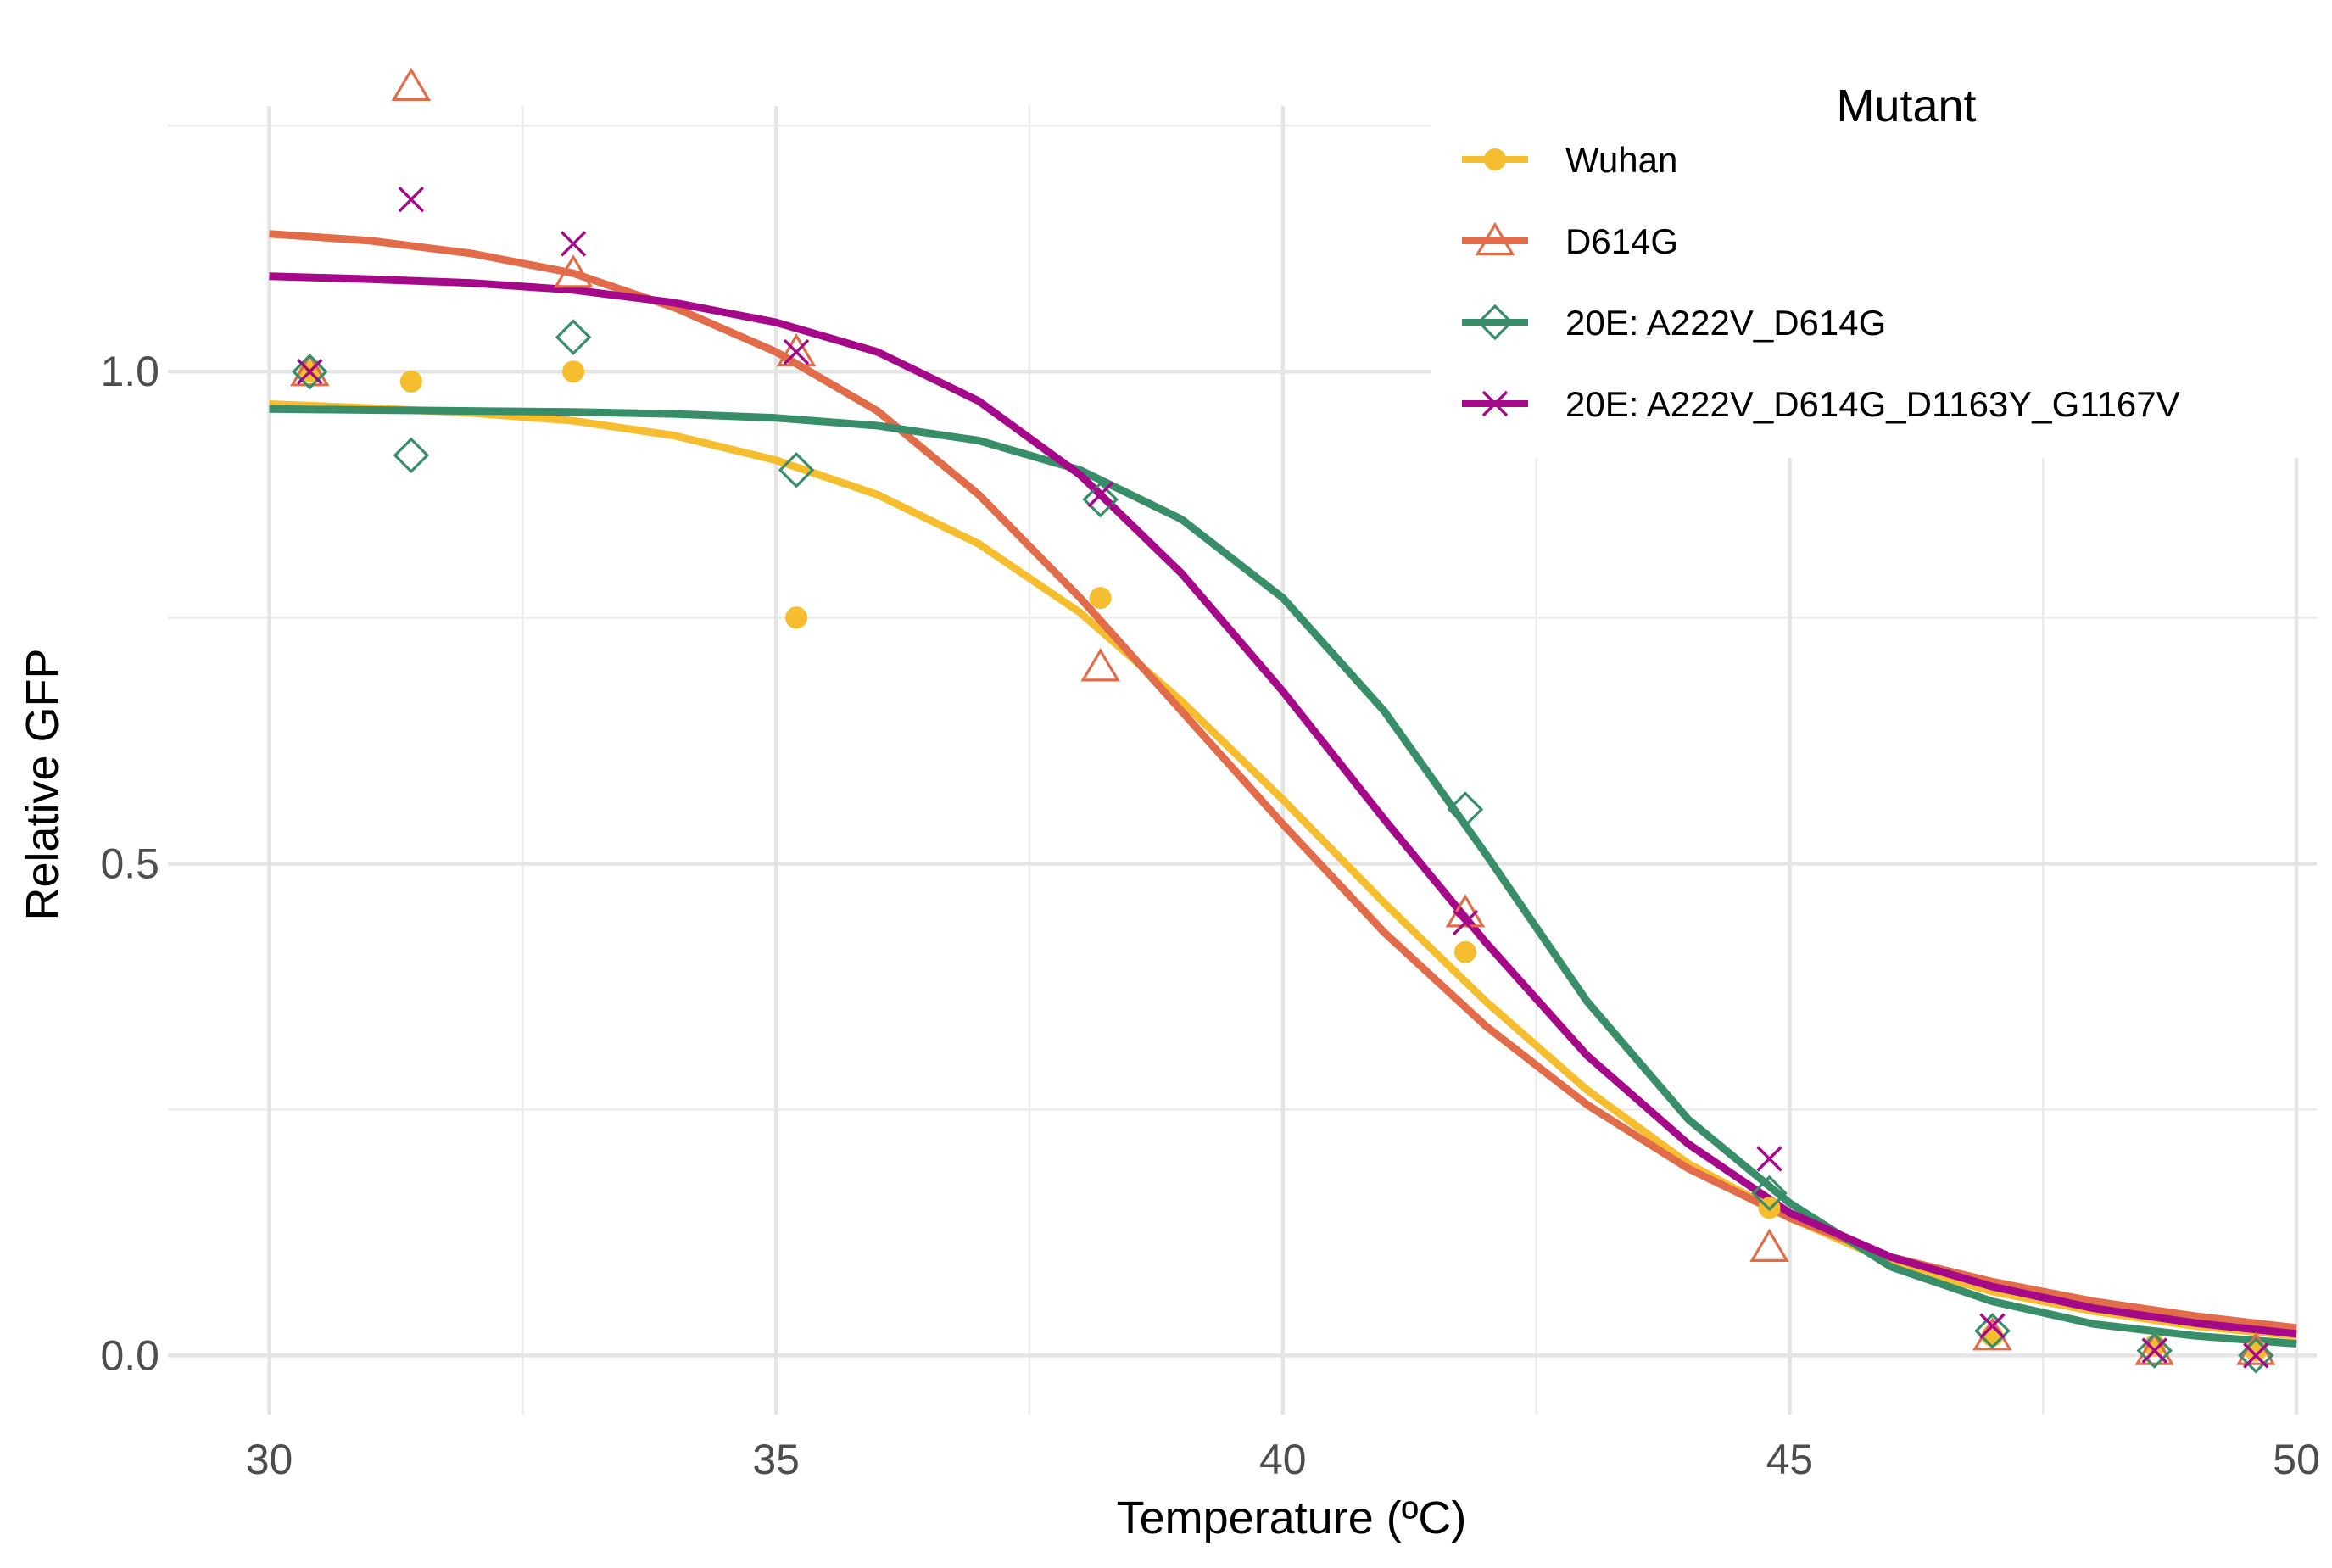 Image resolution: width=2332 pixels, height=1568 pixels. I want to click on x-axis-tick-labels: 30 35 40 45 50, so click(1283, 1460).